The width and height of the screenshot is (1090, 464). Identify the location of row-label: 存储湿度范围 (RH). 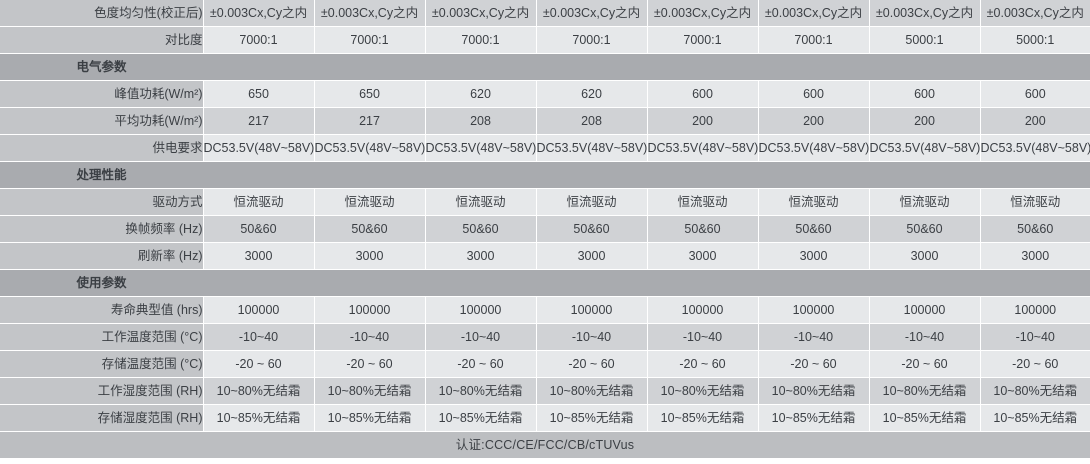
(101, 418).